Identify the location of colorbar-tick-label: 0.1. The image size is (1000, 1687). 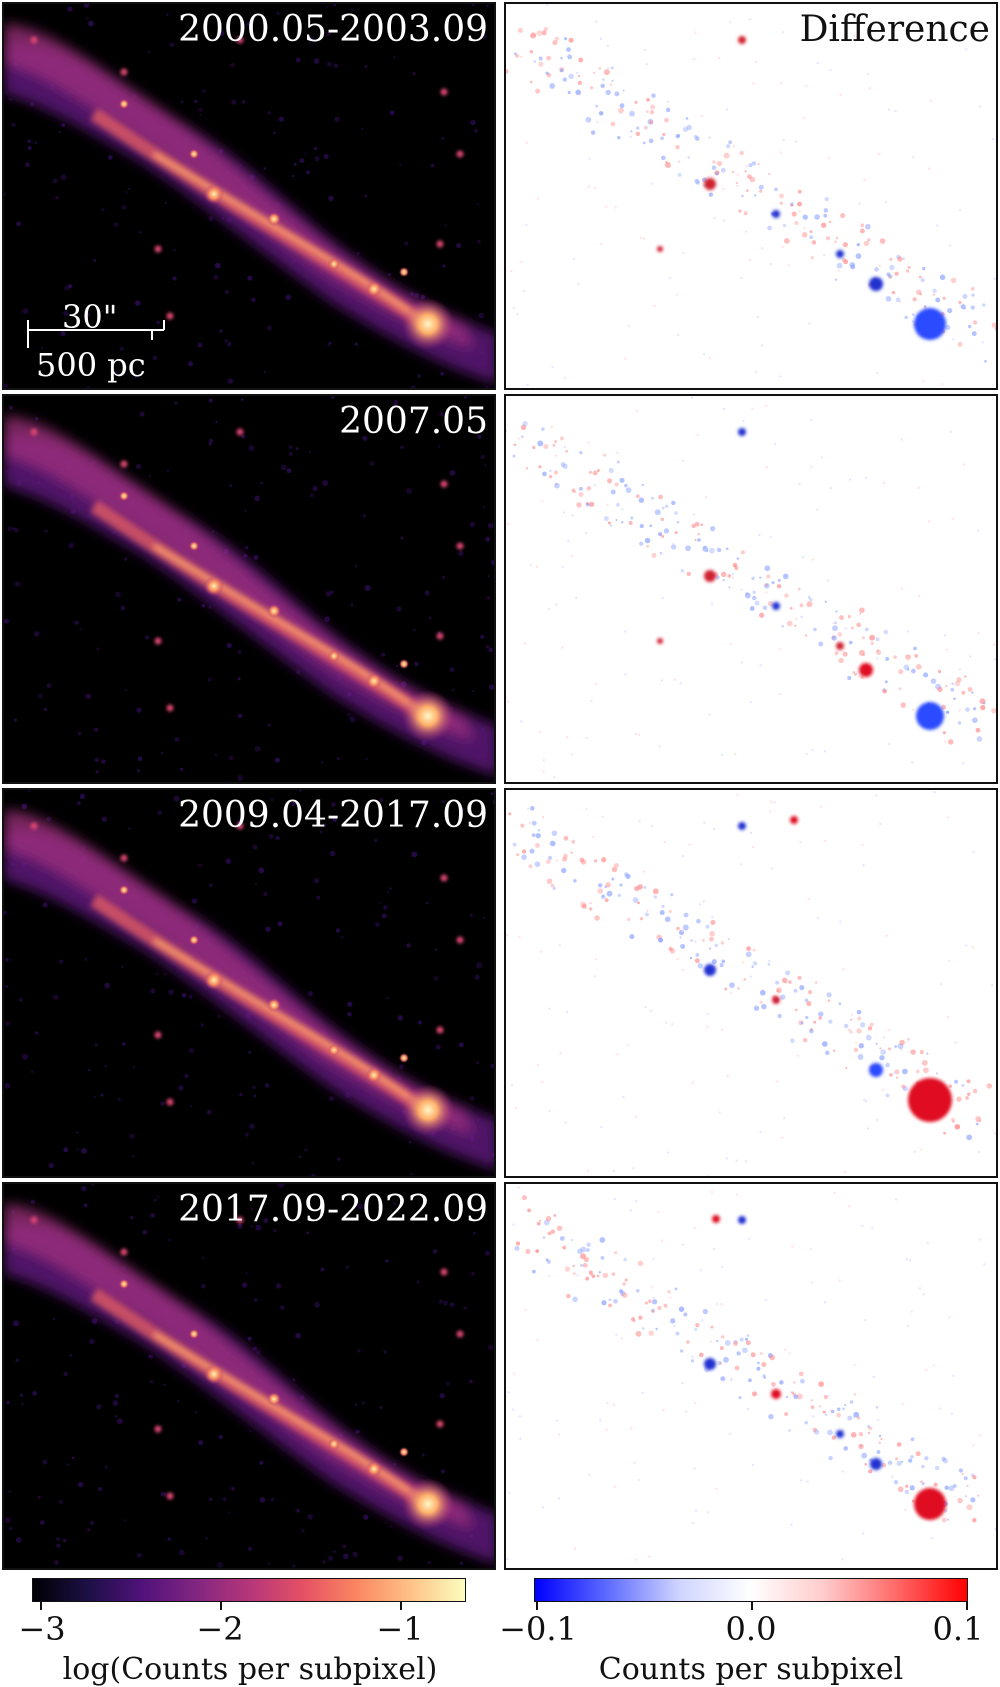
(958, 1629).